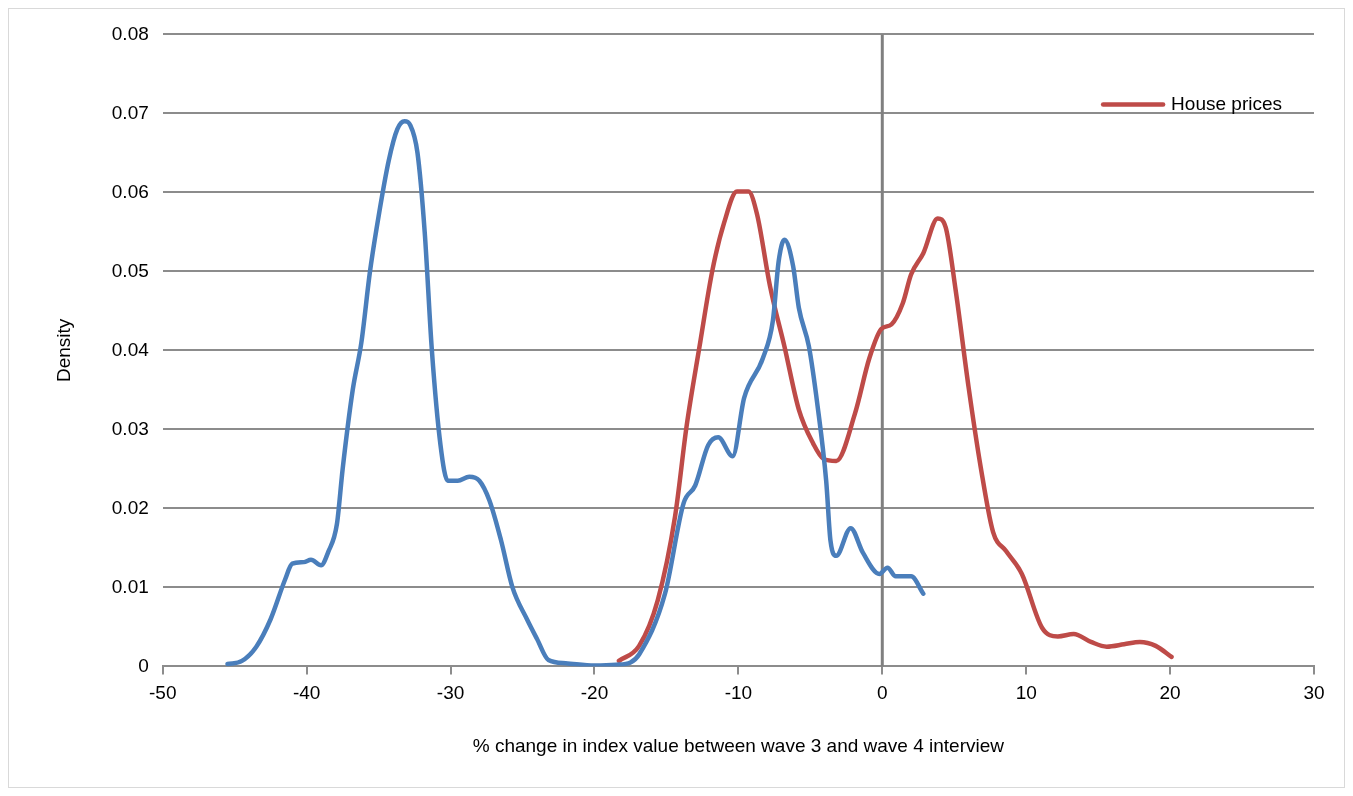 The height and width of the screenshot is (796, 1353). What do you see at coordinates (63, 350) in the screenshot?
I see `y-axis-title: Density` at bounding box center [63, 350].